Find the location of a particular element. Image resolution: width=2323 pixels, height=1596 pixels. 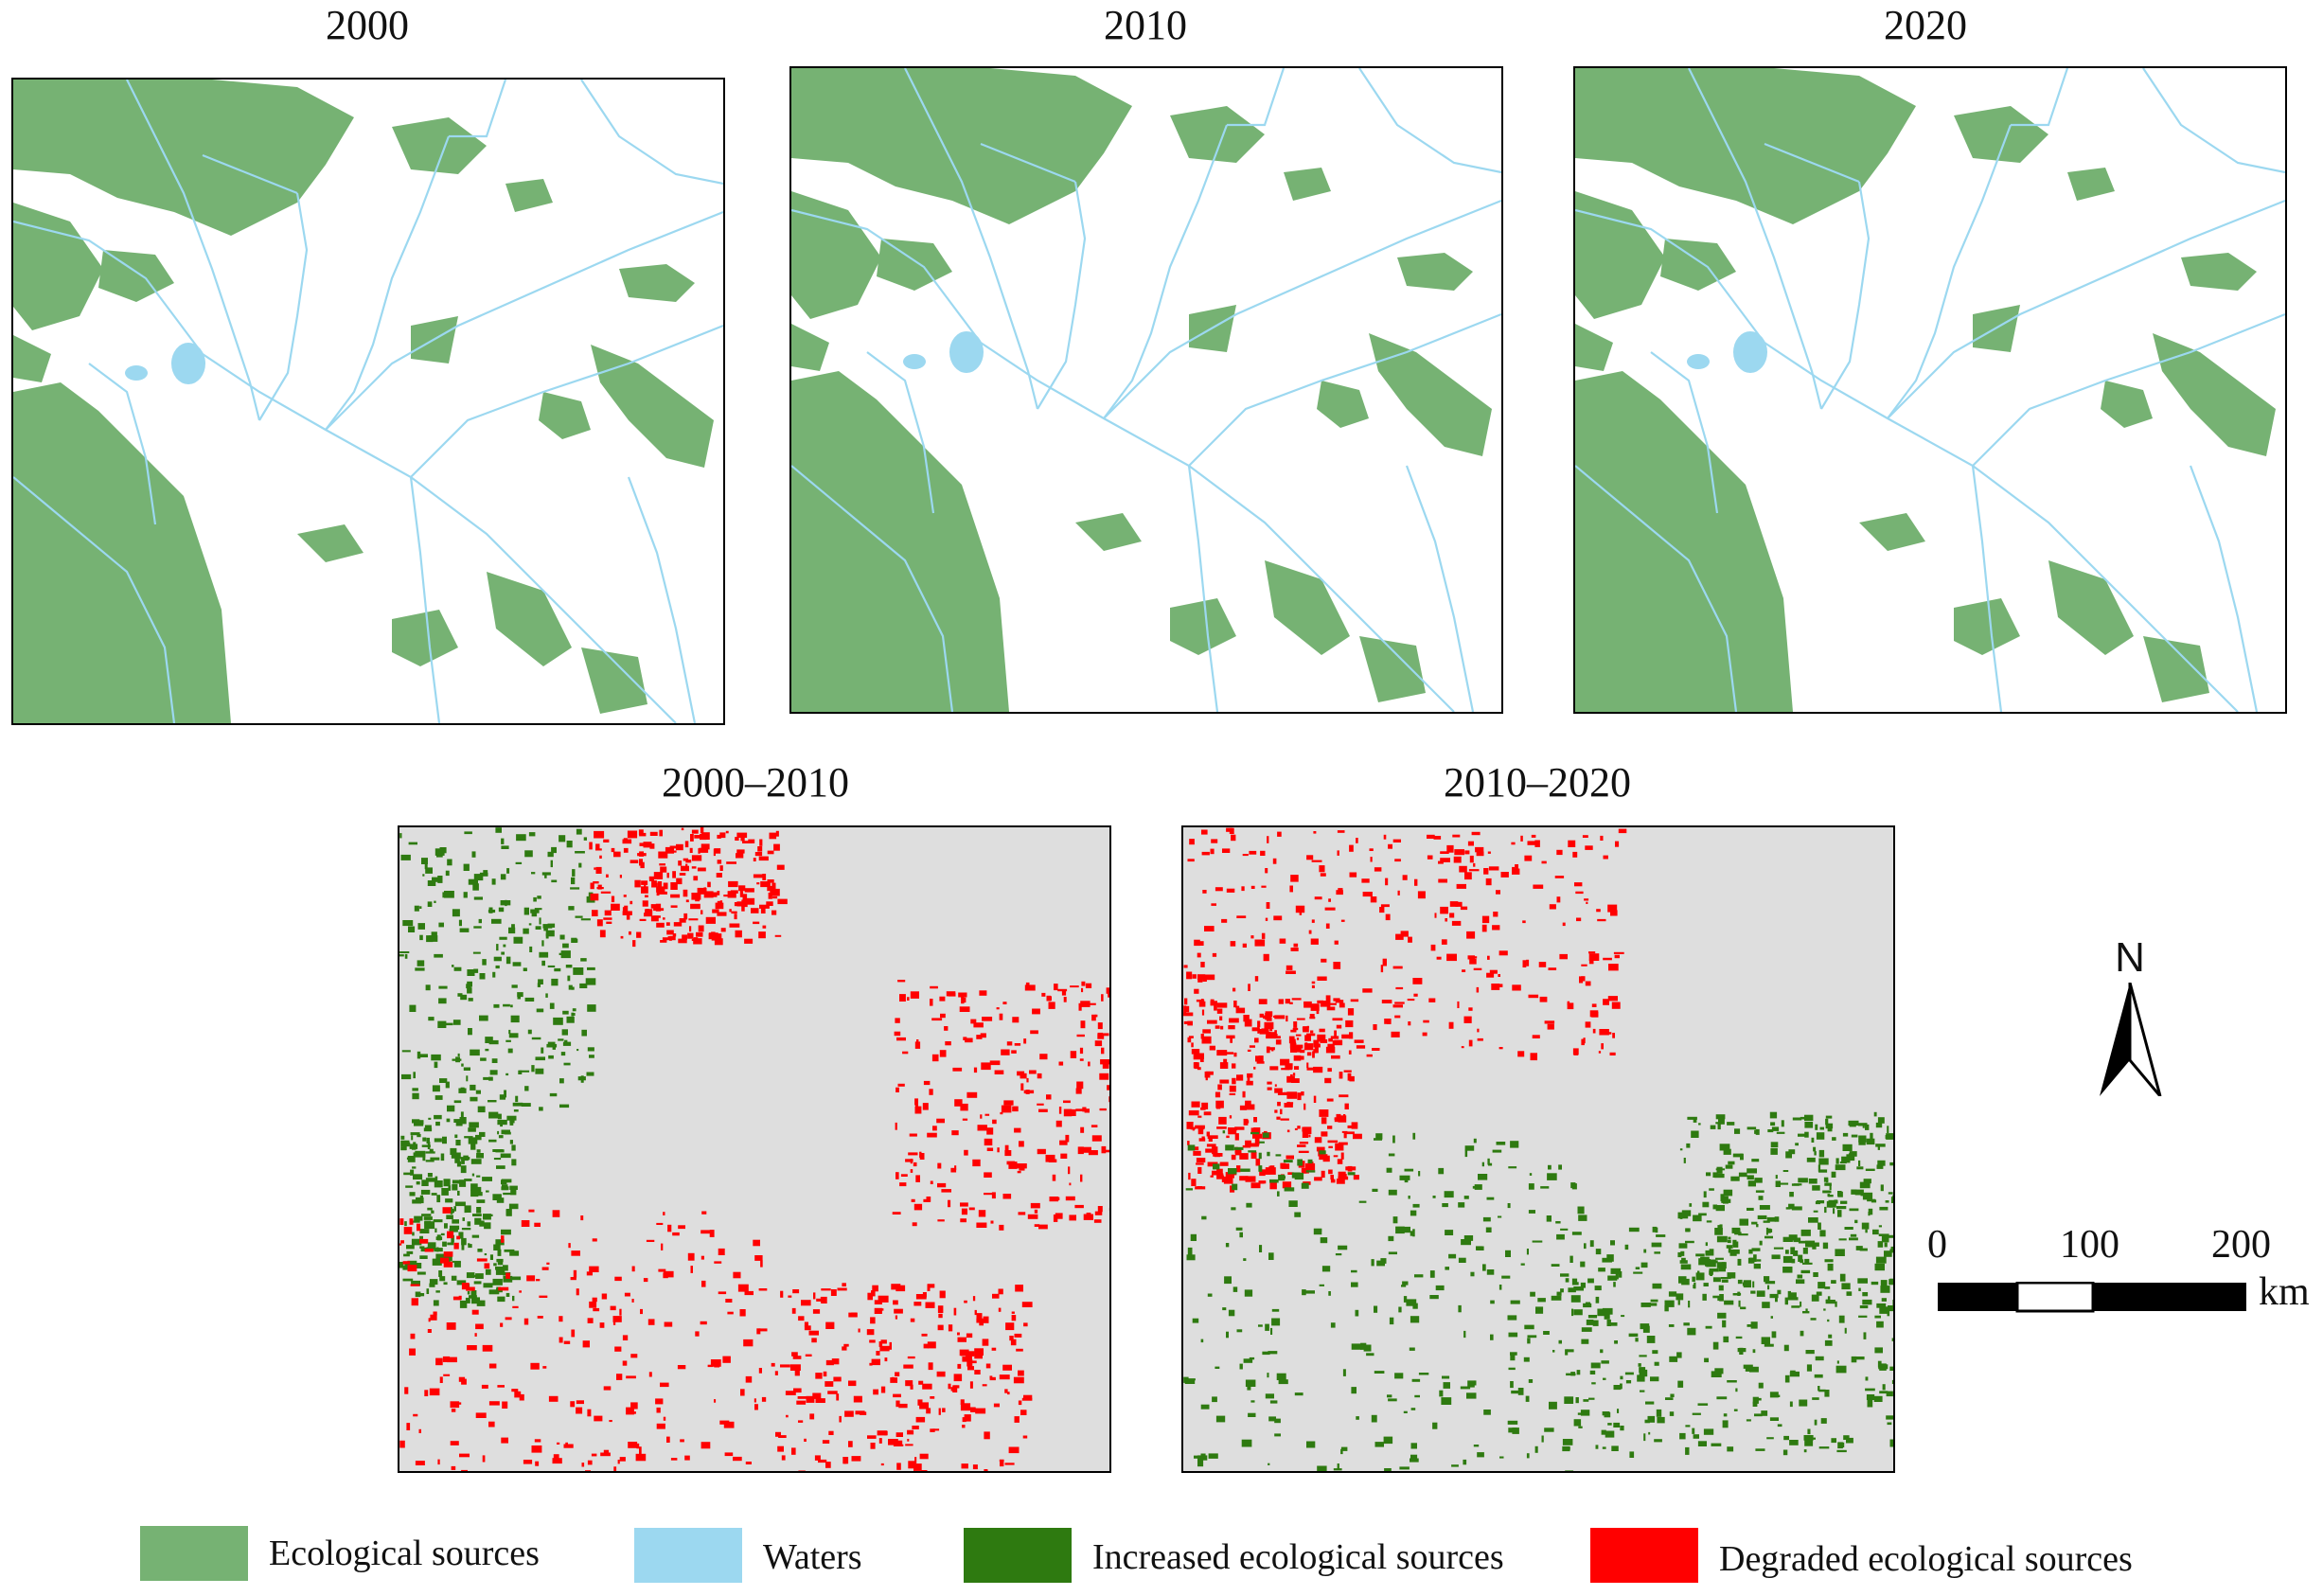

north-arrow: N is located at coordinates (2130, 1018).